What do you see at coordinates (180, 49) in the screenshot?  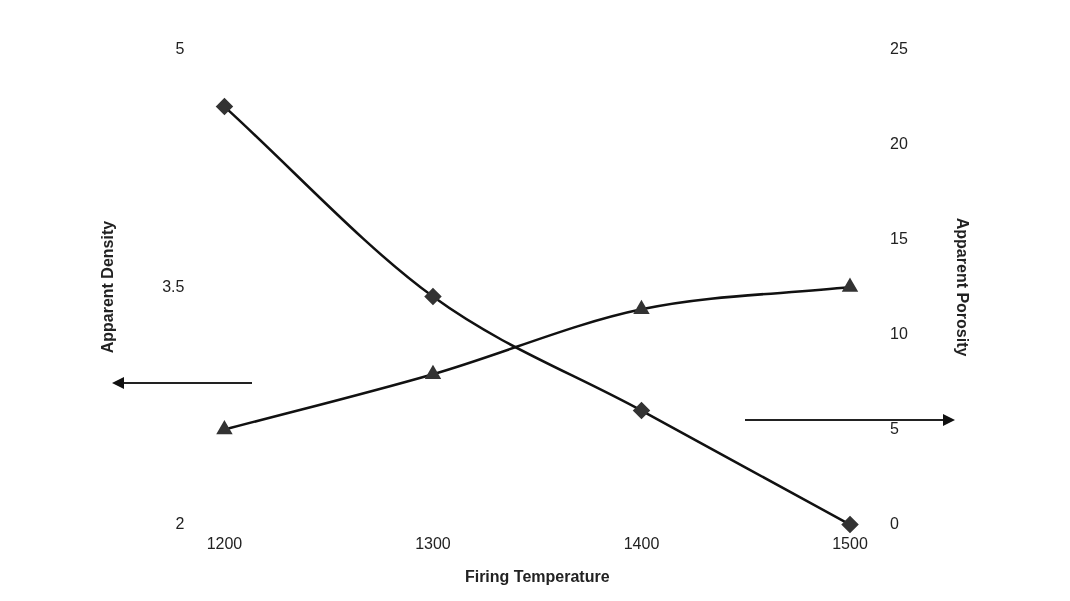 I see `y-tick-label: 5` at bounding box center [180, 49].